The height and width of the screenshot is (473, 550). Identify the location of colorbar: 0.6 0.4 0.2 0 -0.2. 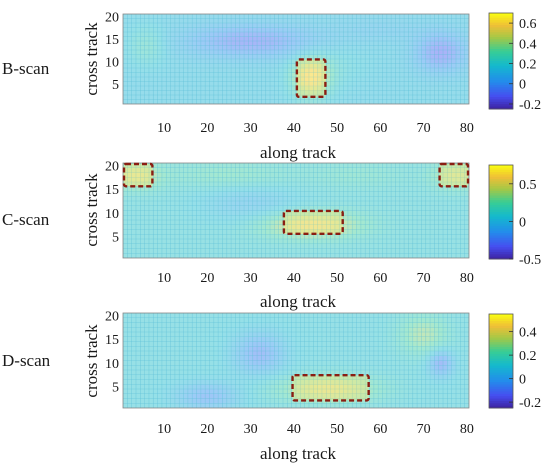
(514, 62).